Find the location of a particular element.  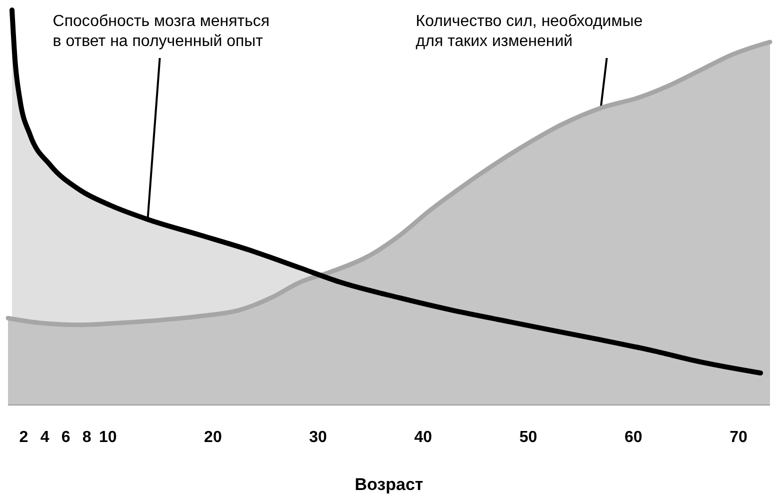

x-tick-label: 60 is located at coordinates (633, 437).